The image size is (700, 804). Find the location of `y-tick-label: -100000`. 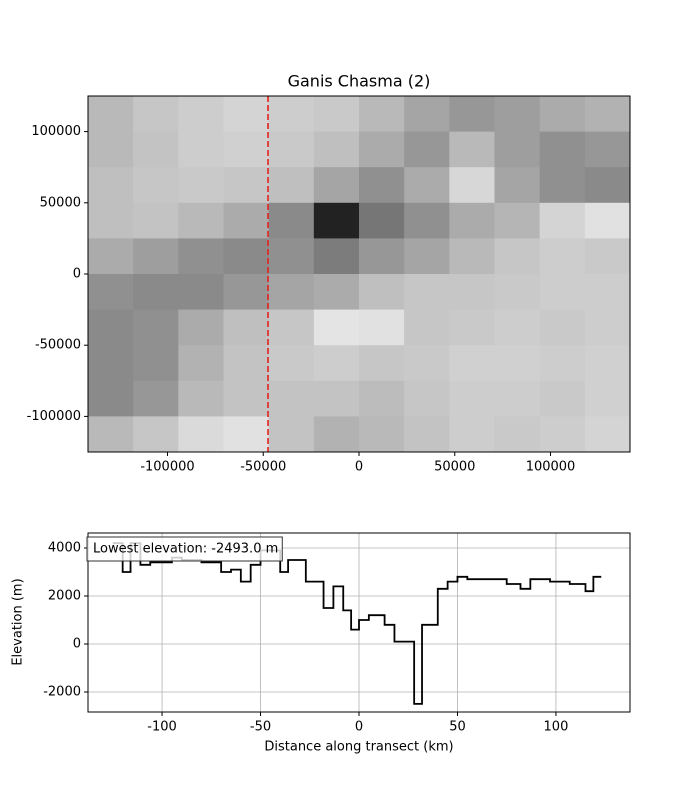

y-tick-label: -100000 is located at coordinates (54, 416).